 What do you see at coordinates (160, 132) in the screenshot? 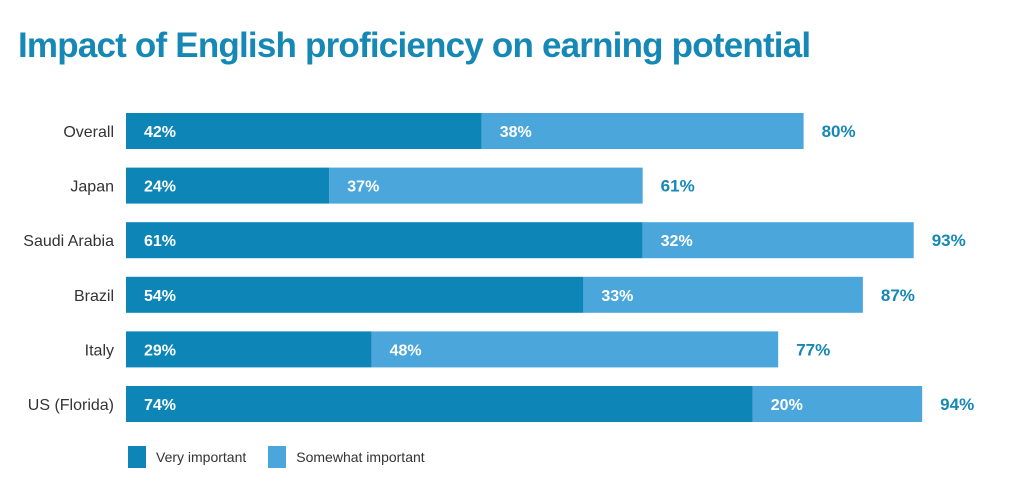
I see `data-label-very-important-overall: 42%` at bounding box center [160, 132].